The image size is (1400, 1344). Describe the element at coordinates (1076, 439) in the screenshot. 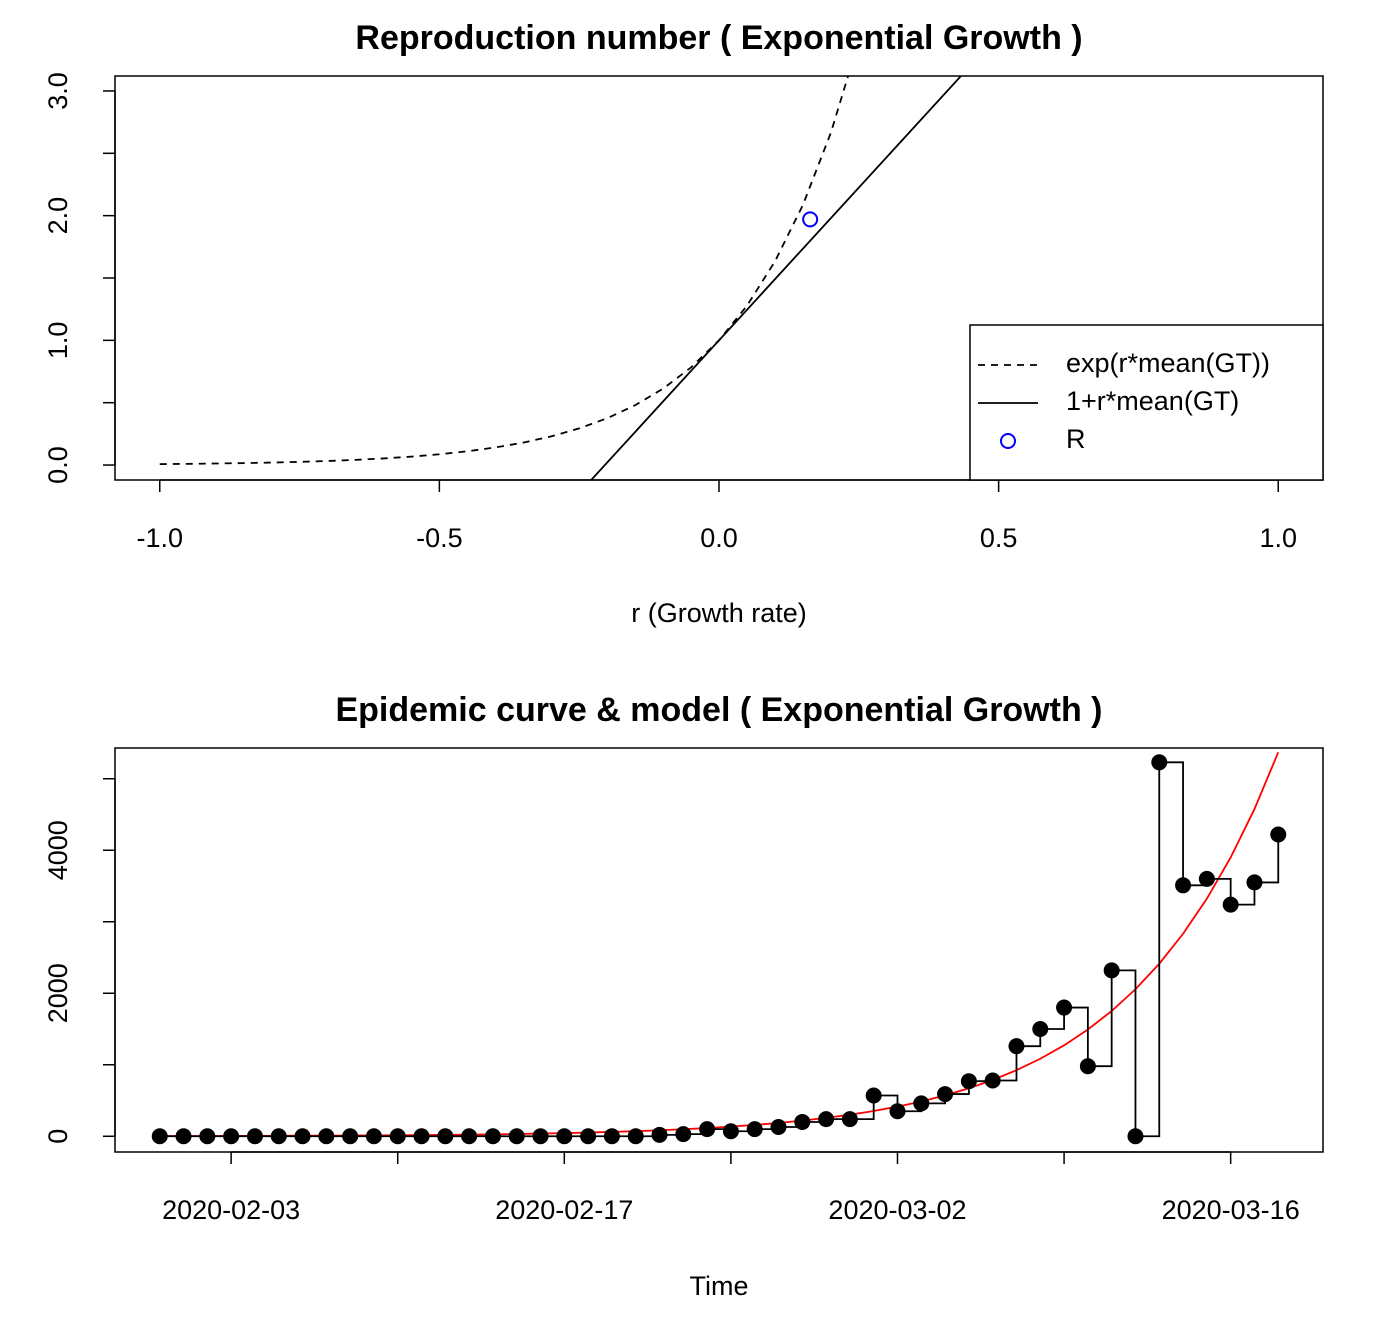

I see `legend-label: R` at that location.